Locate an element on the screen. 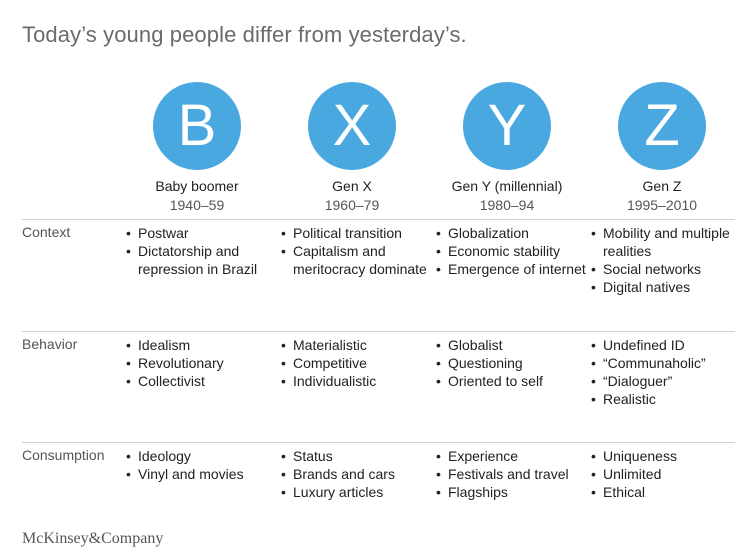 This screenshot has width=755, height=554. list-item: “Communaholic” is located at coordinates (666, 363).